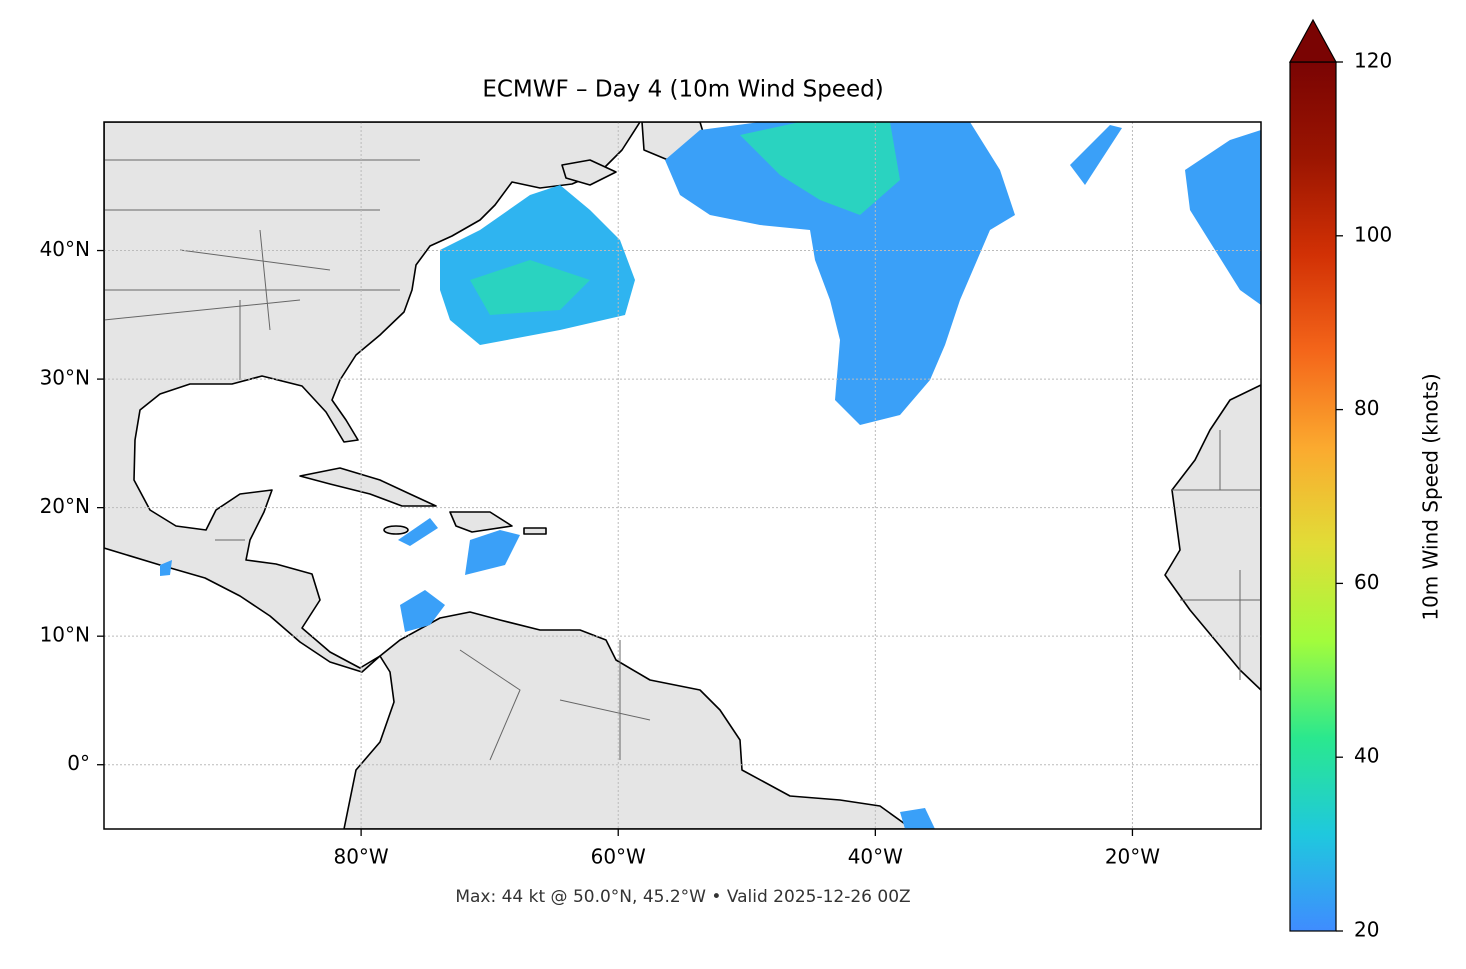 This screenshot has width=1466, height=969. I want to click on y-tick-label: 20°N, so click(65, 506).